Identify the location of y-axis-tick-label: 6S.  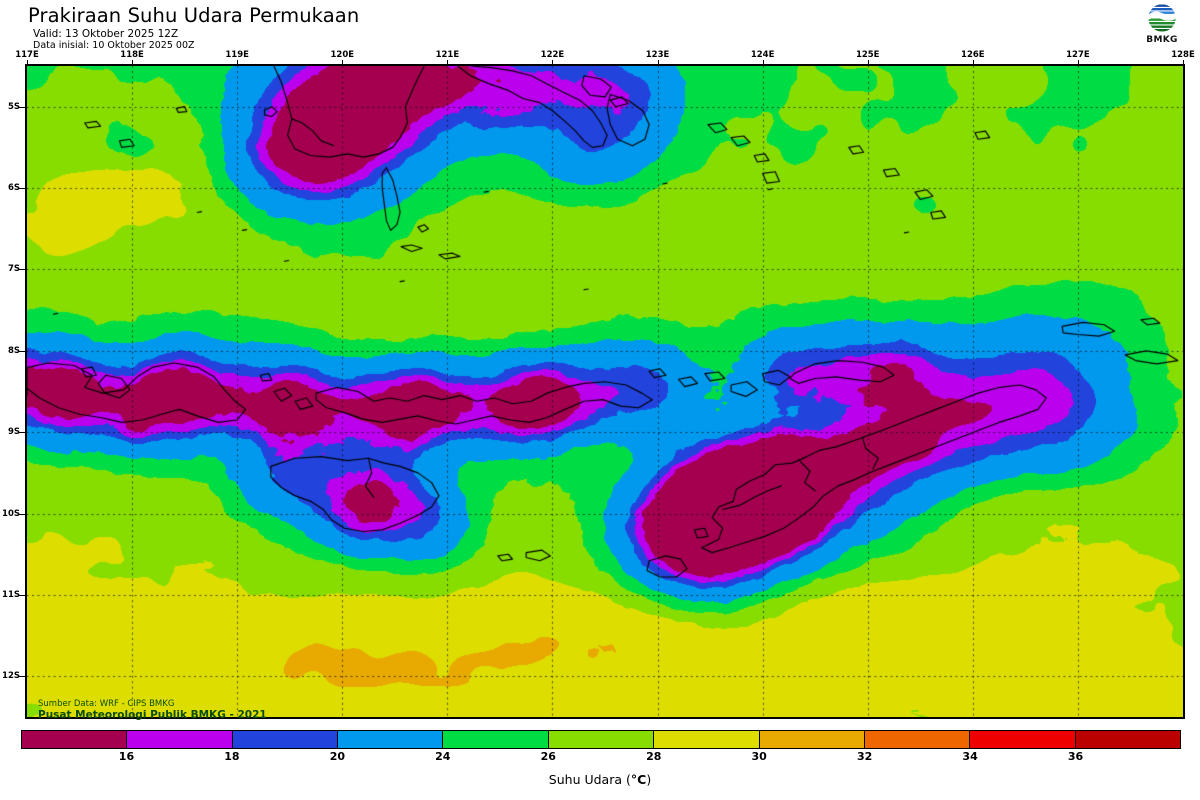
(13, 188).